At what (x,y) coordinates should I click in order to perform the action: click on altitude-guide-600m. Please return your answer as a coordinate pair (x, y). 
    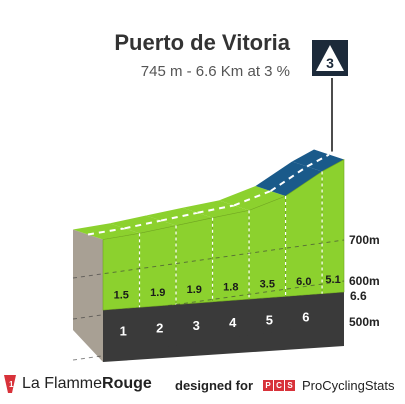
    Looking at the image, I should click on (208, 300).